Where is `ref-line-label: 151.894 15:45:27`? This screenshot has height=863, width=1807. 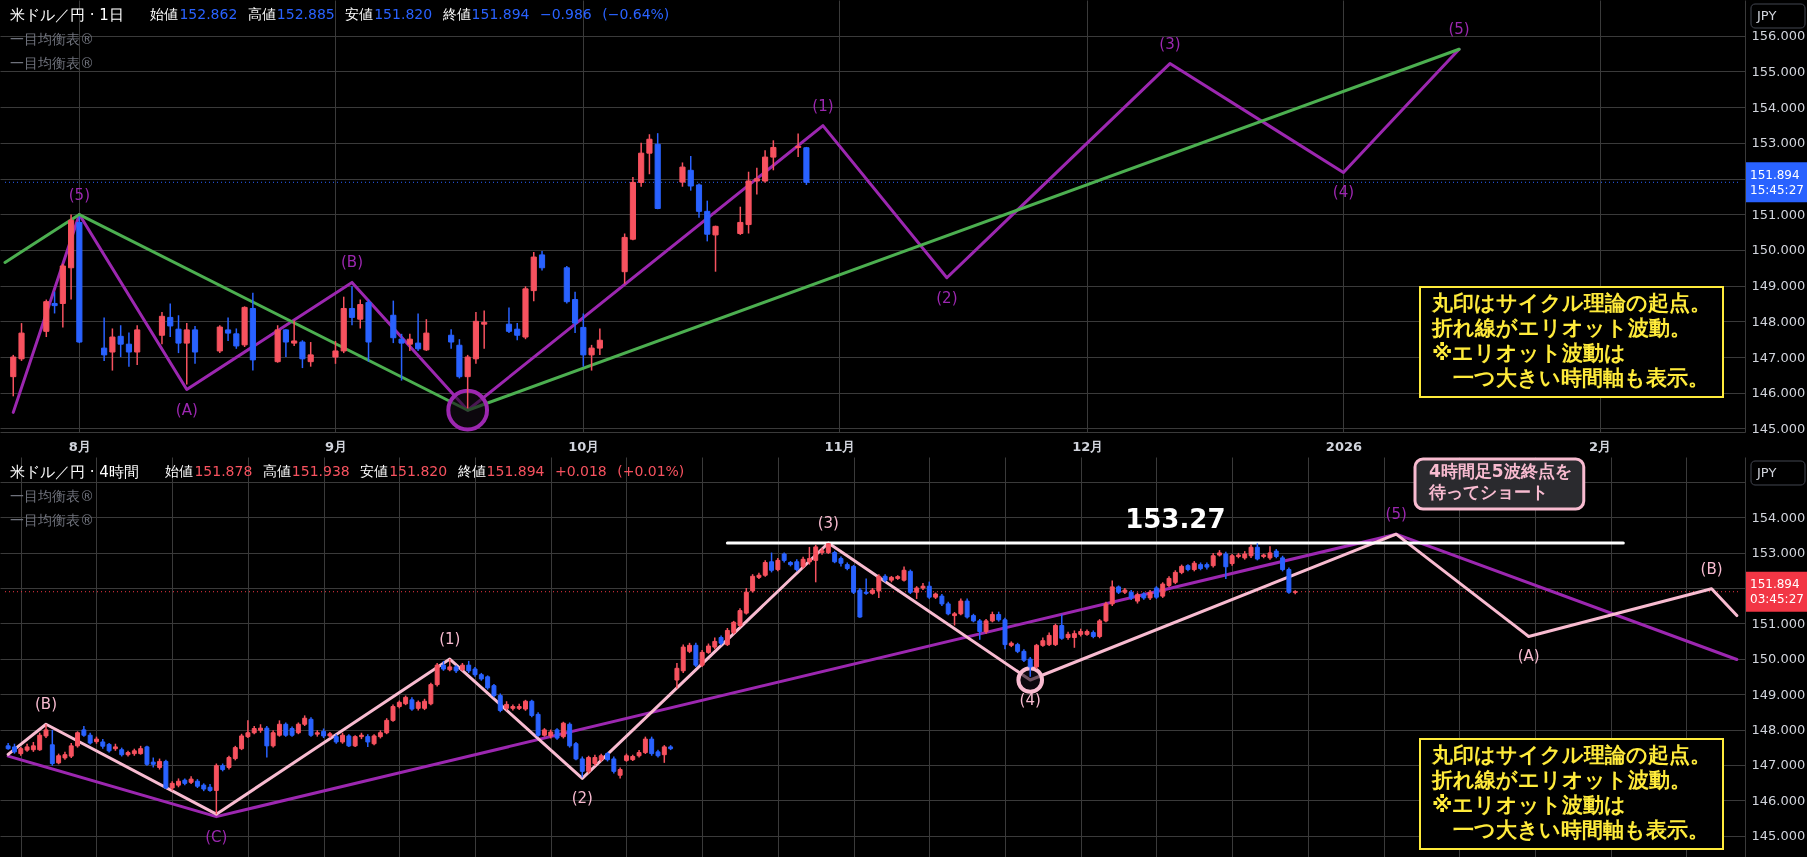
ref-line-label: 151.894 15:45:27 is located at coordinates (1777, 182).